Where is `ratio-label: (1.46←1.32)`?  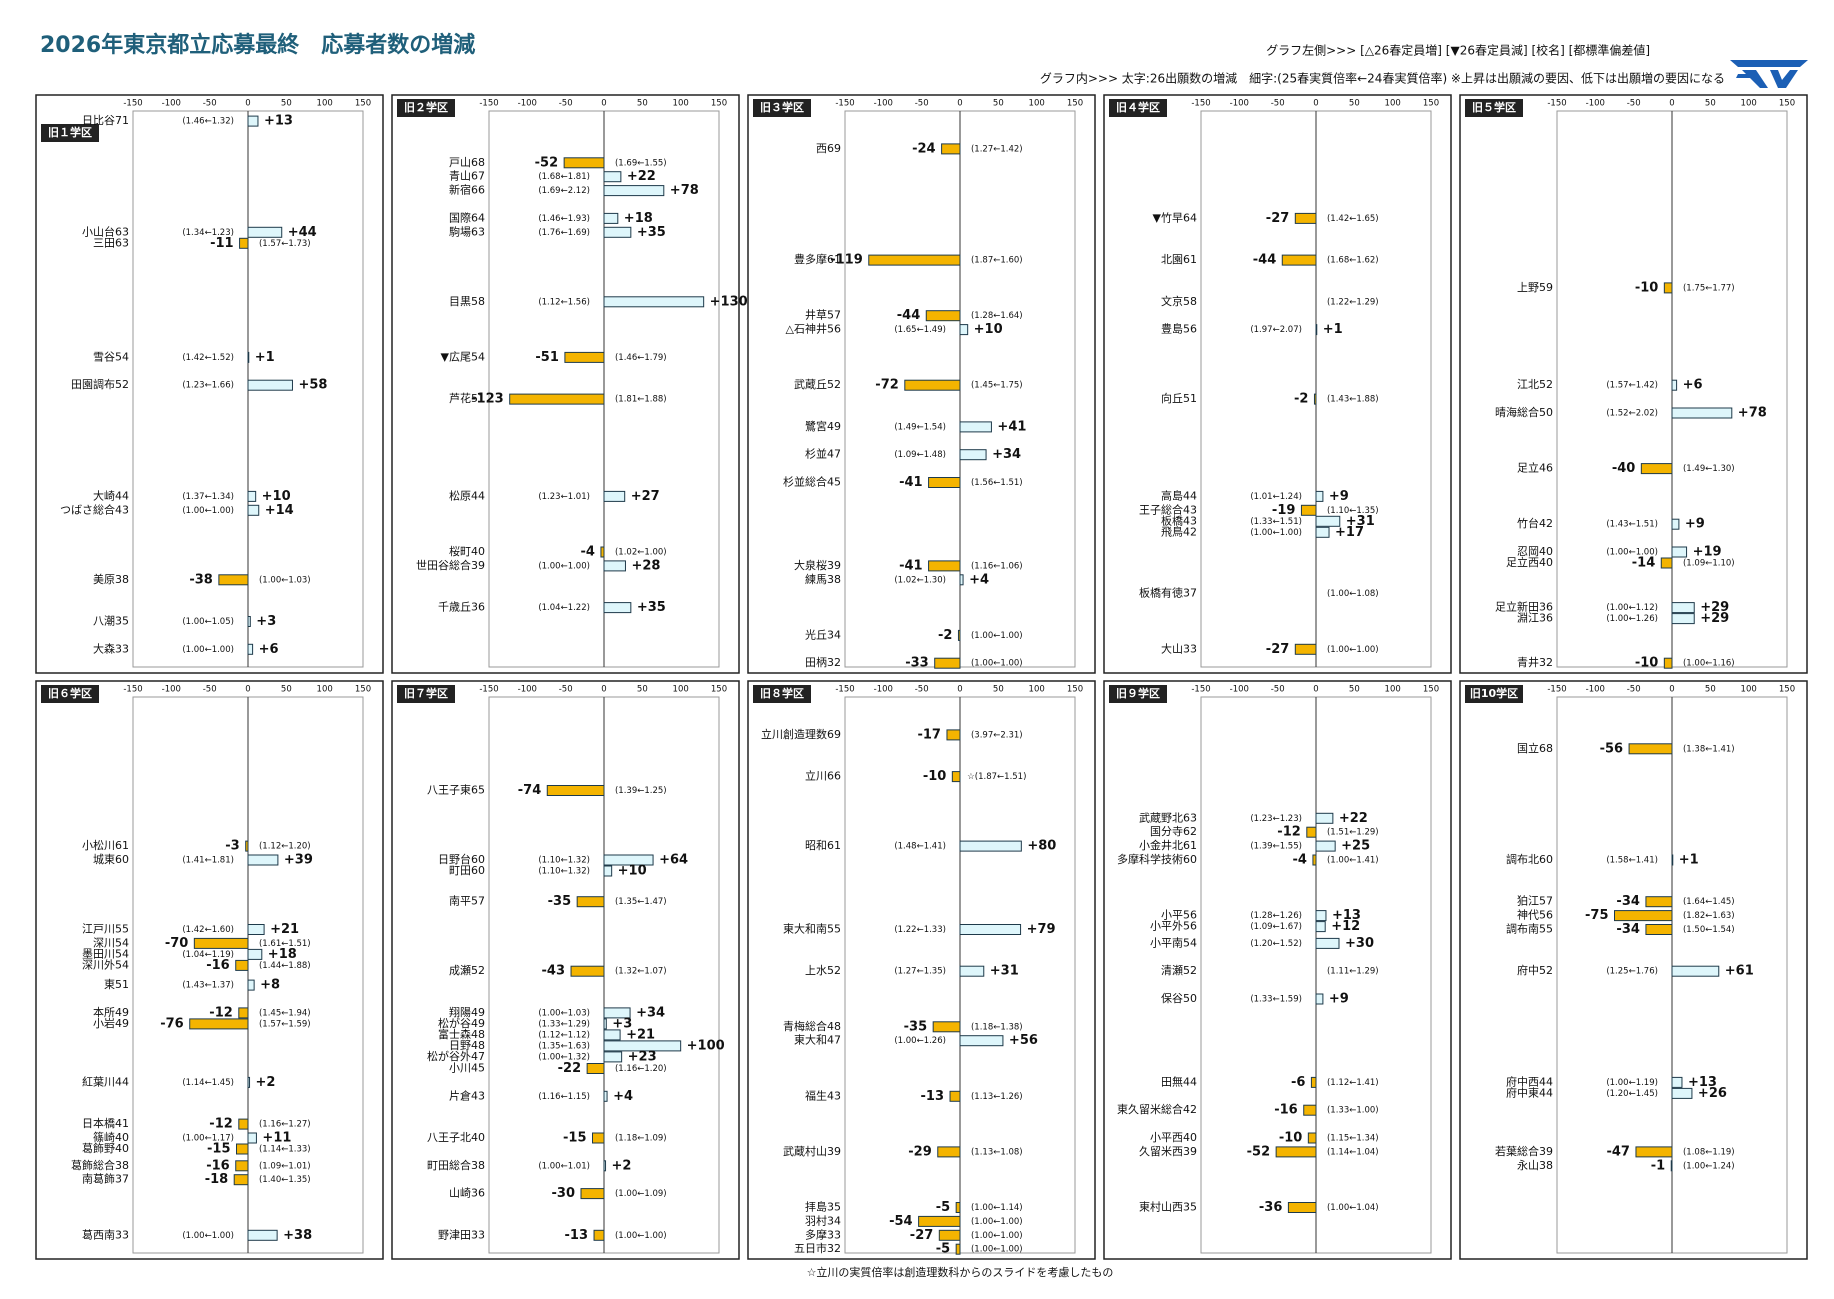
ratio-label: (1.46←1.32) is located at coordinates (208, 122).